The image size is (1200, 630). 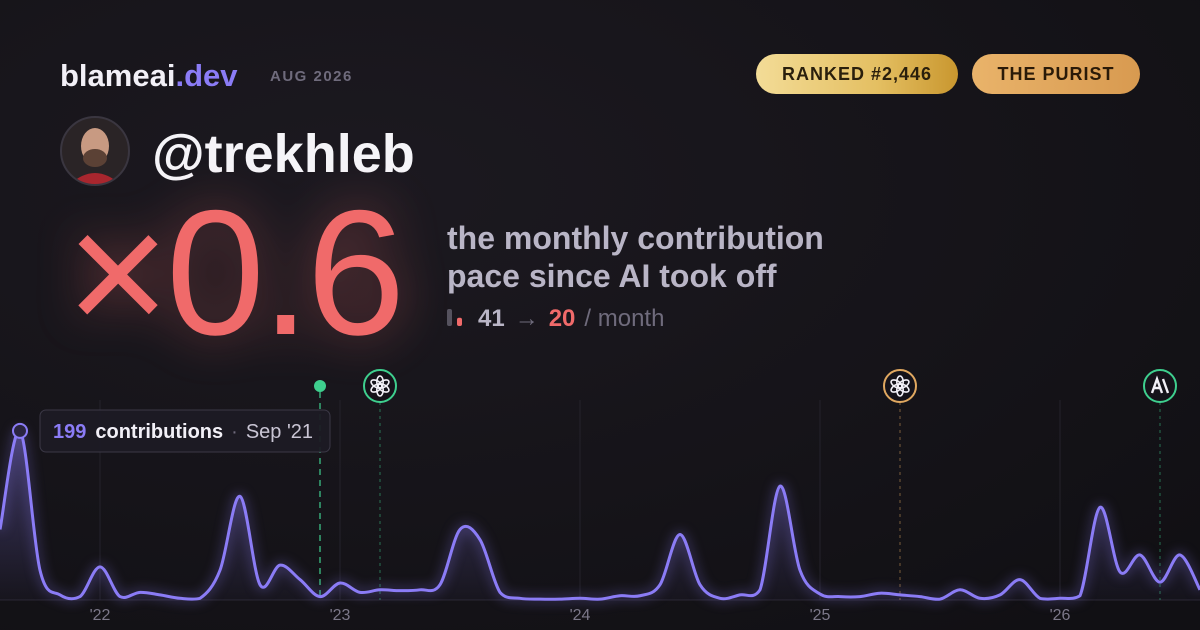 I want to click on tooltip-date: Sep '21, so click(x=279, y=432).